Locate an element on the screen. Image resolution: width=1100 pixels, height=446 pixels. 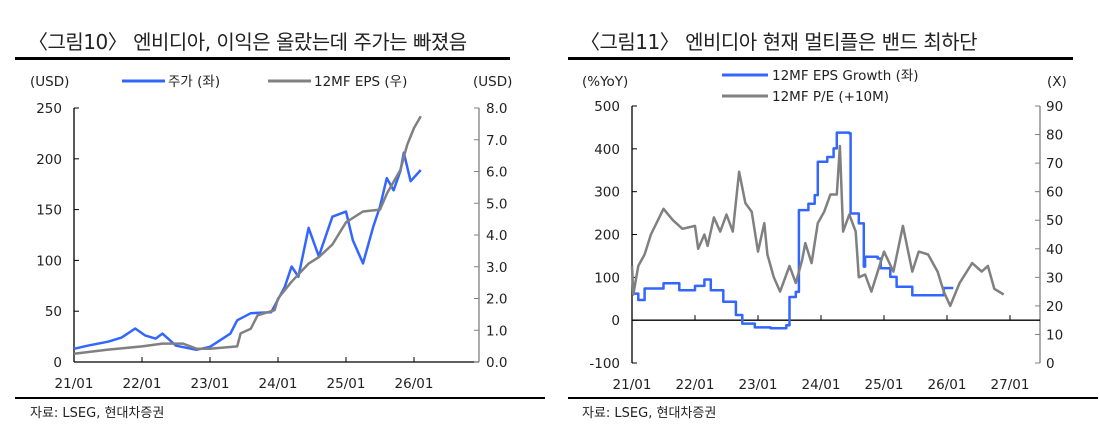
footer-rule-left is located at coordinates (280, 398).